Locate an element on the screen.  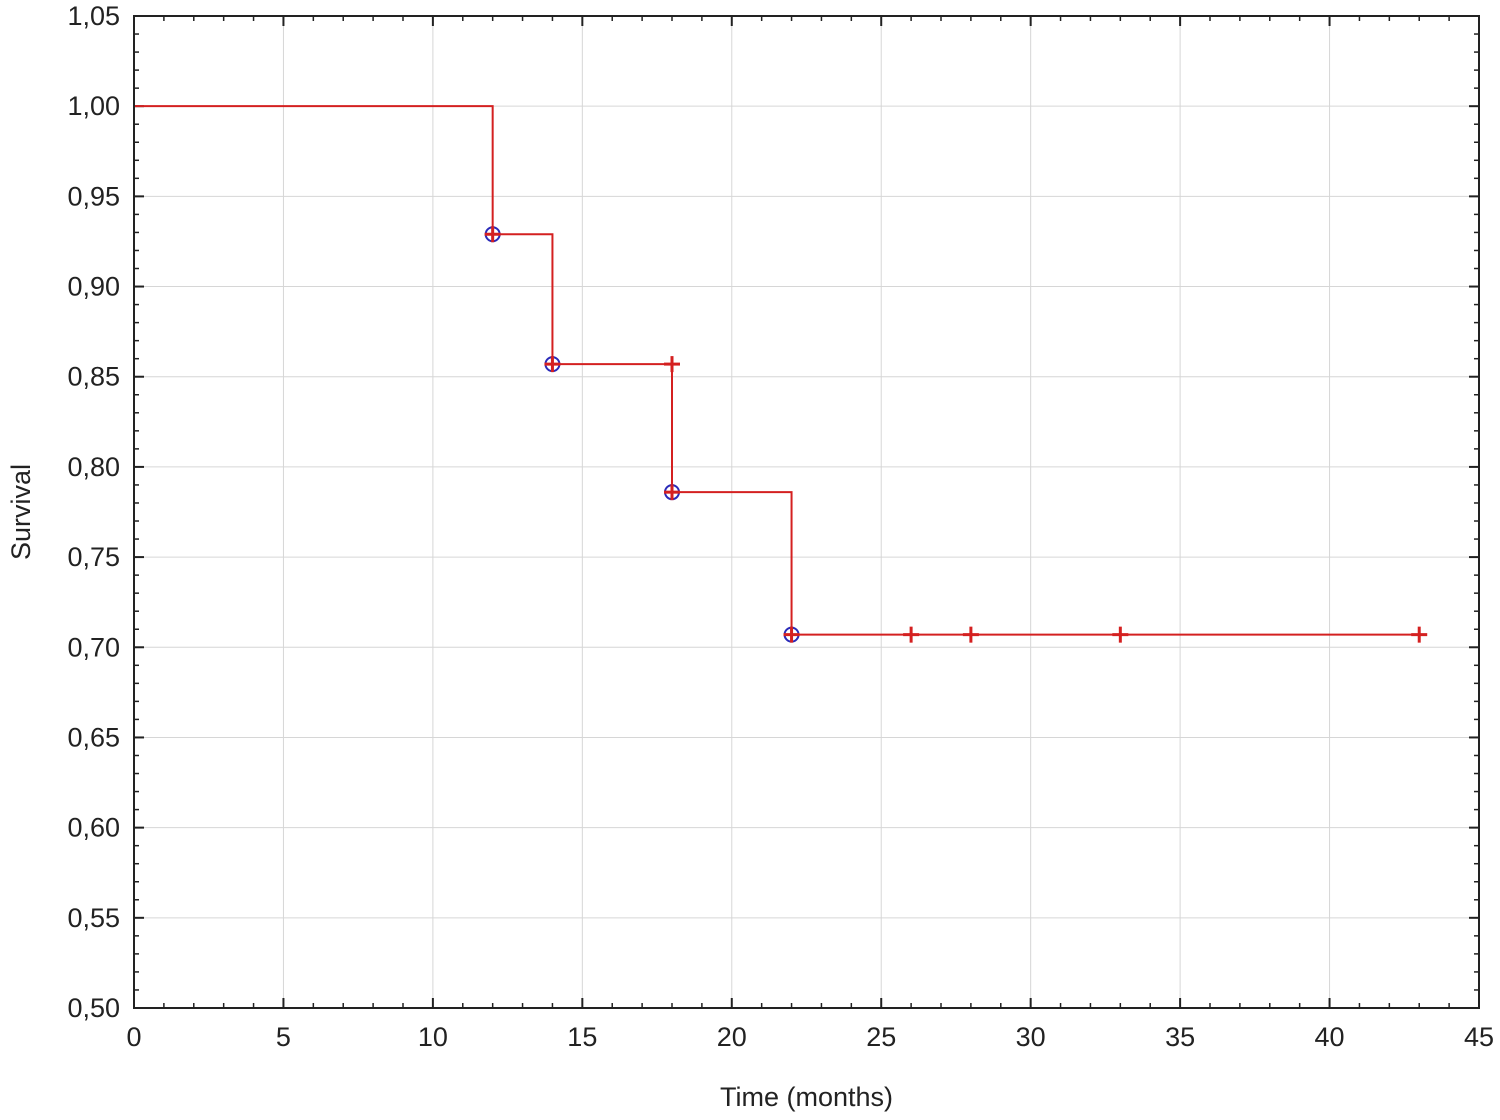
y-tick-label: 0,80 is located at coordinates (93, 467).